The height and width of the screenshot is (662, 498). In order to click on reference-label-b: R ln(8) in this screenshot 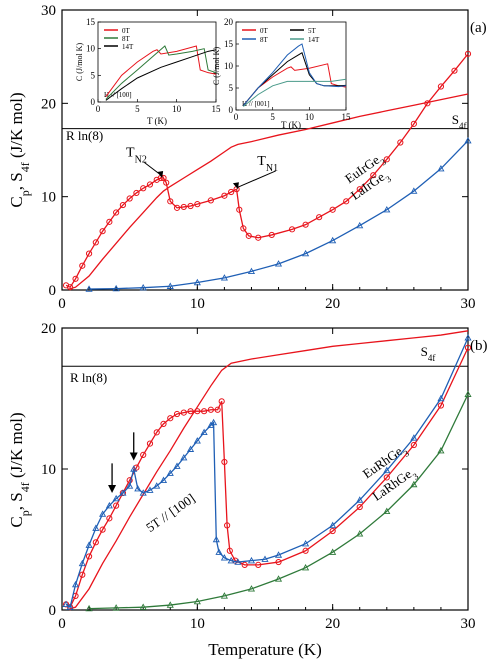, I will do `click(88, 377)`.